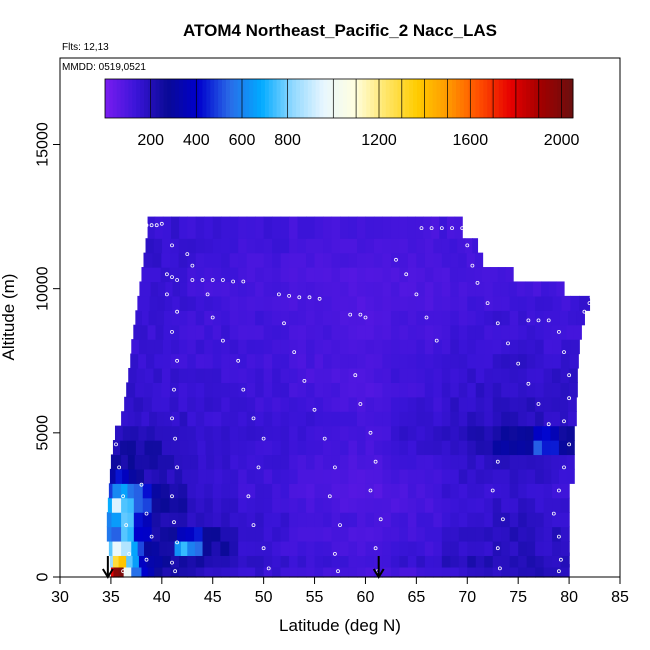 This screenshot has height=650, width=650. Describe the element at coordinates (562, 140) in the screenshot. I see `colorbar-tick-label: 2000` at that location.